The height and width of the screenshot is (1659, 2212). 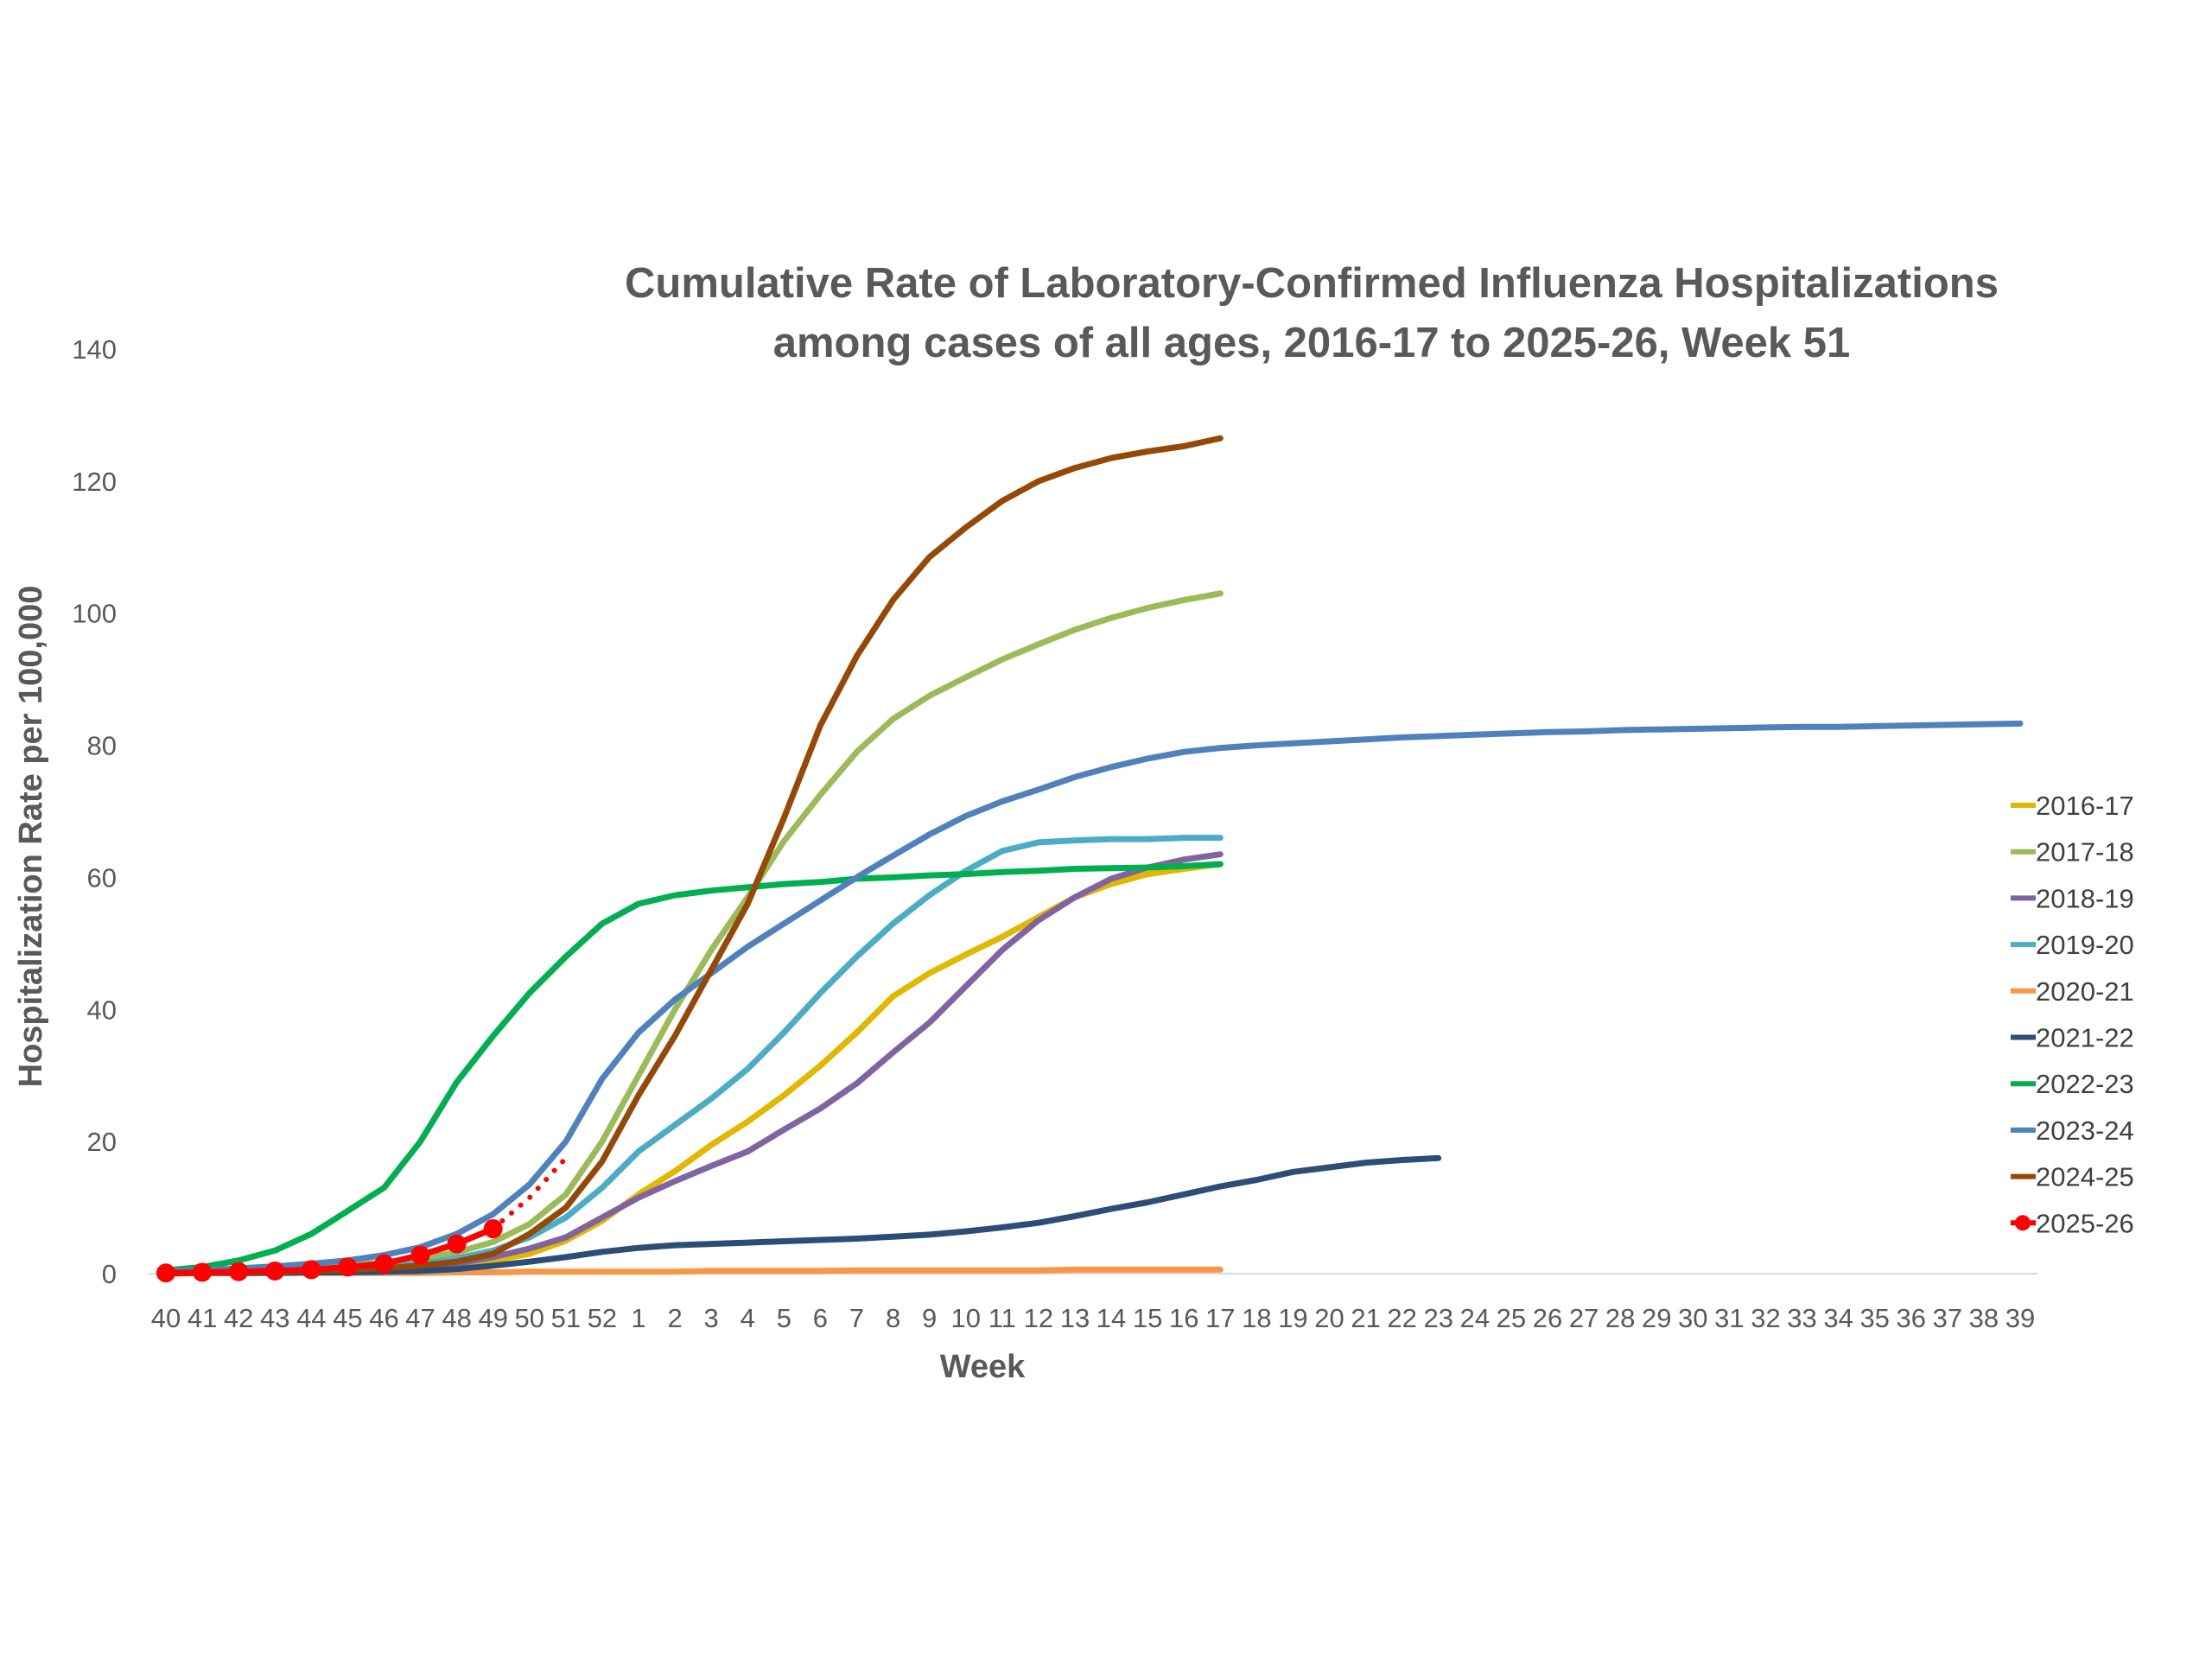 I want to click on x-tick-label: 3, so click(x=711, y=1318).